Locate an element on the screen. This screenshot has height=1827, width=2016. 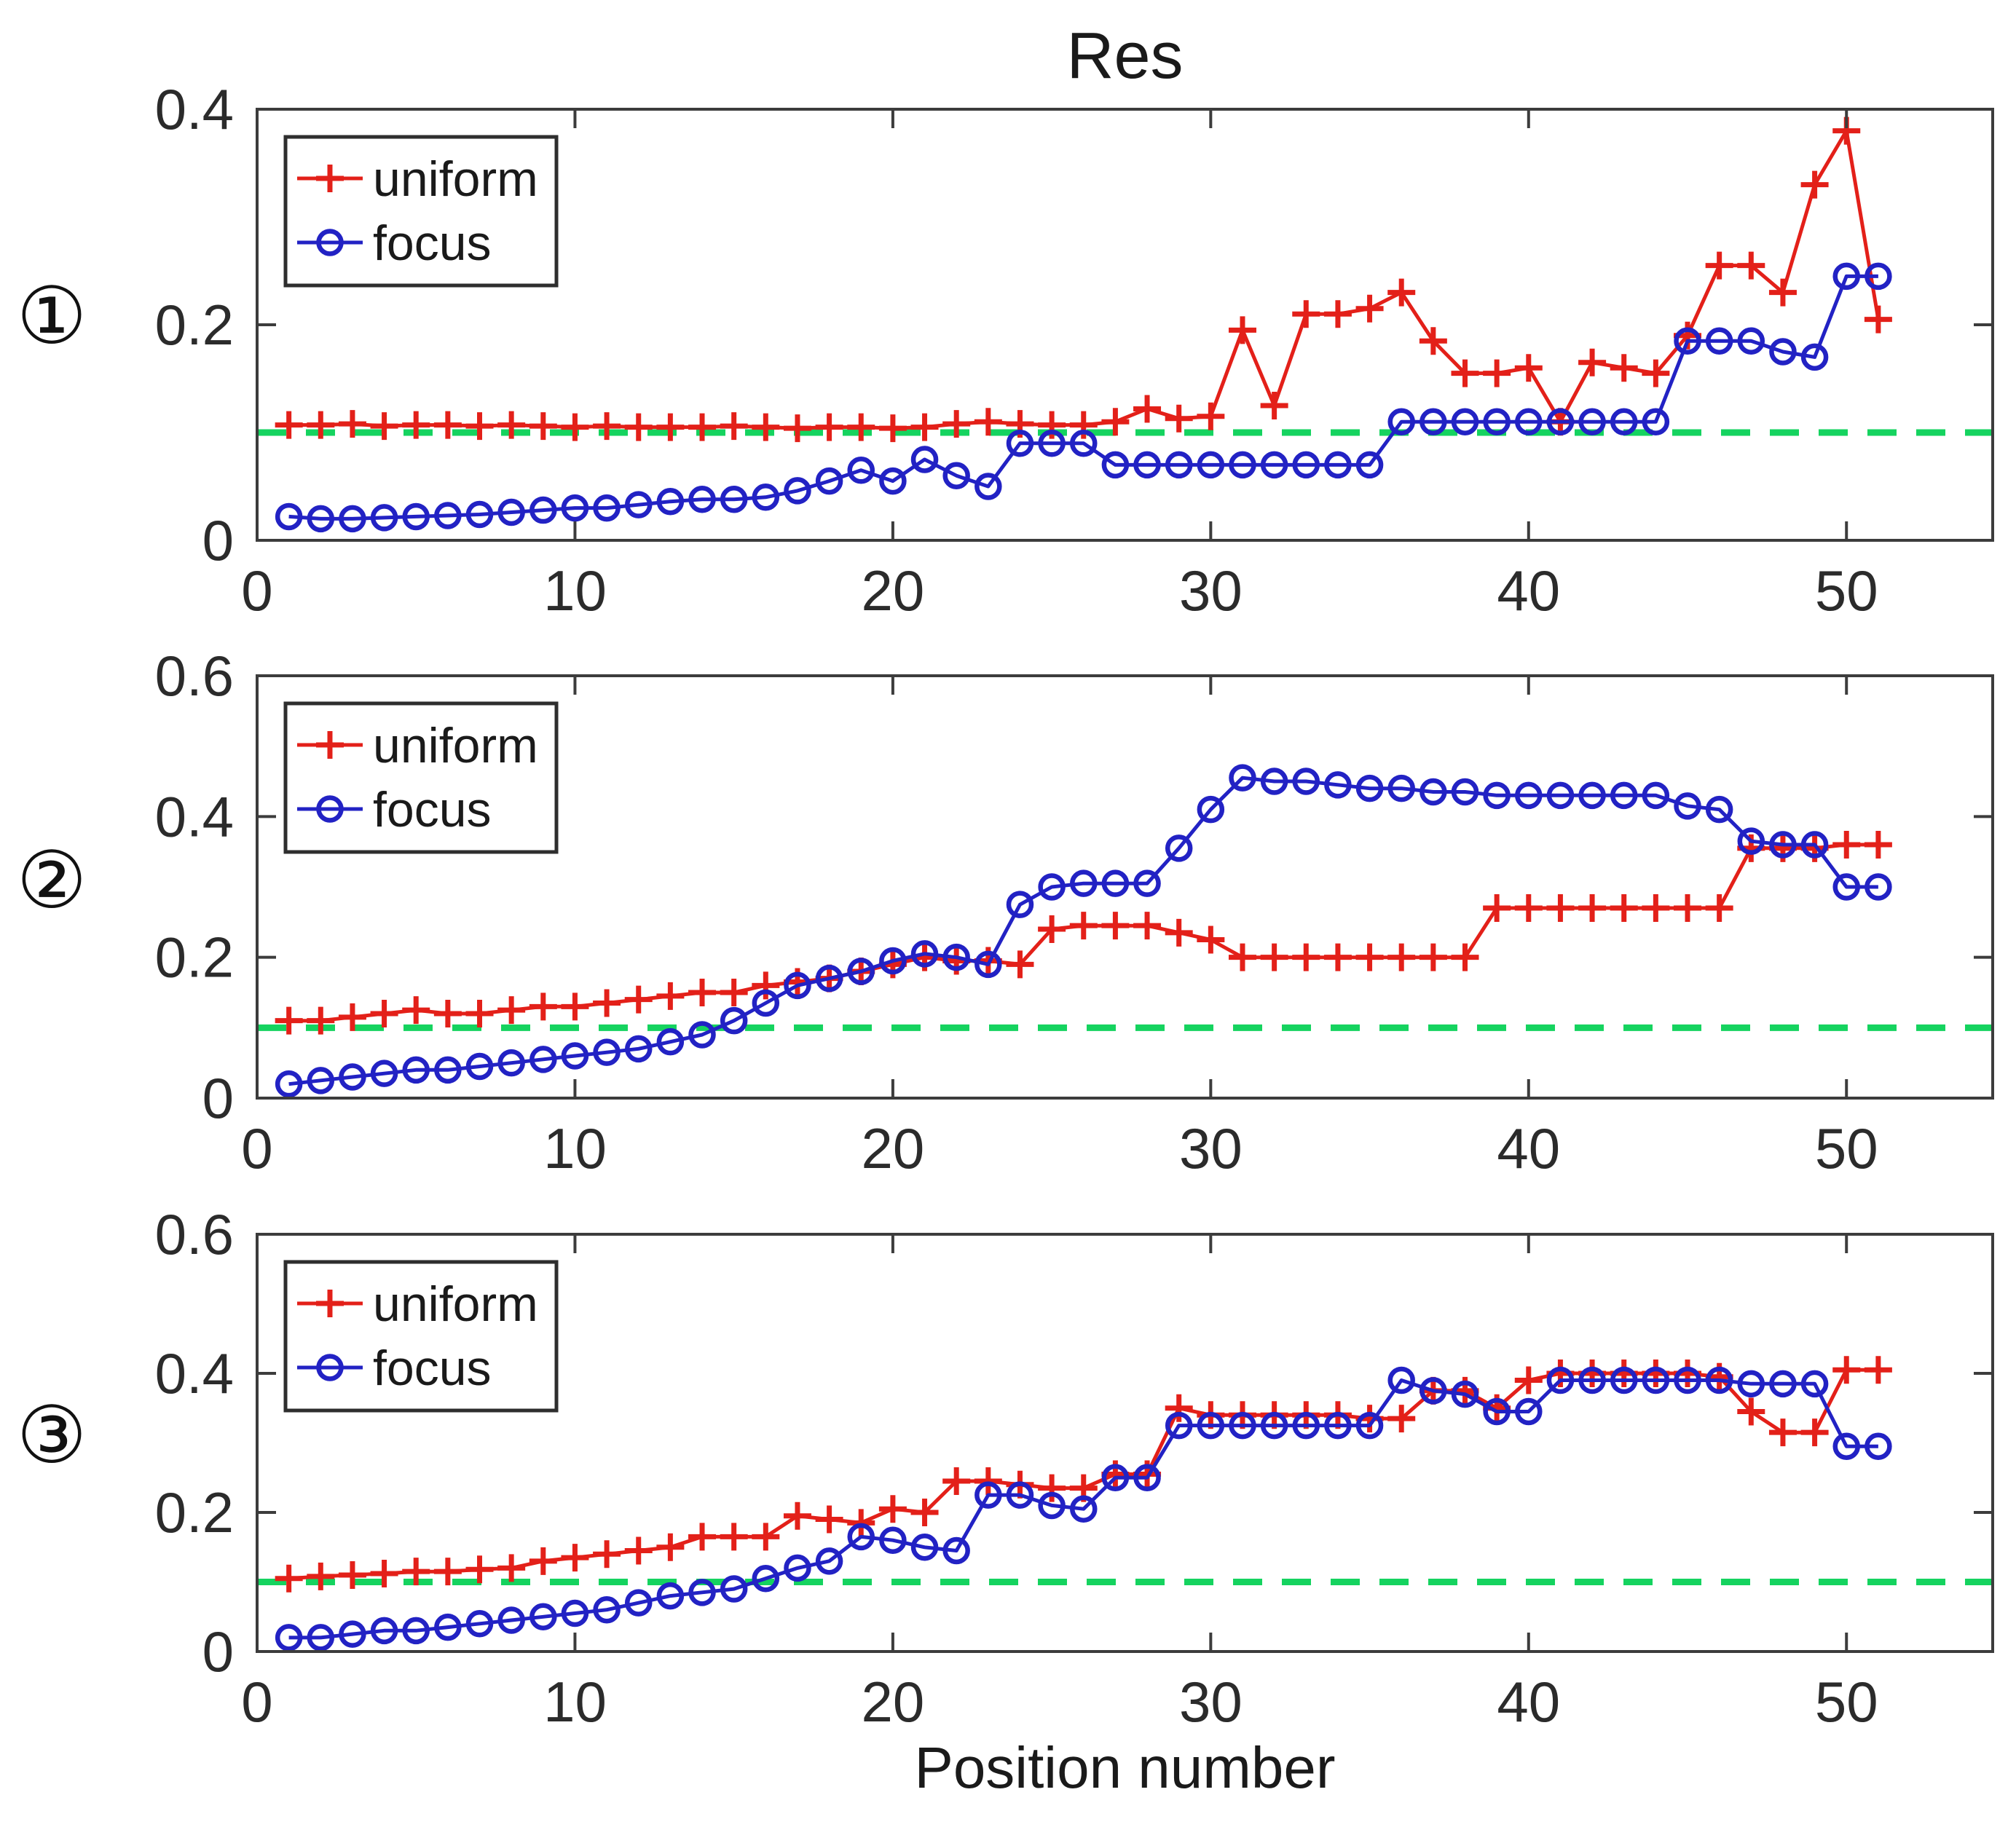
figure-title: Res is located at coordinates (1125, 56).